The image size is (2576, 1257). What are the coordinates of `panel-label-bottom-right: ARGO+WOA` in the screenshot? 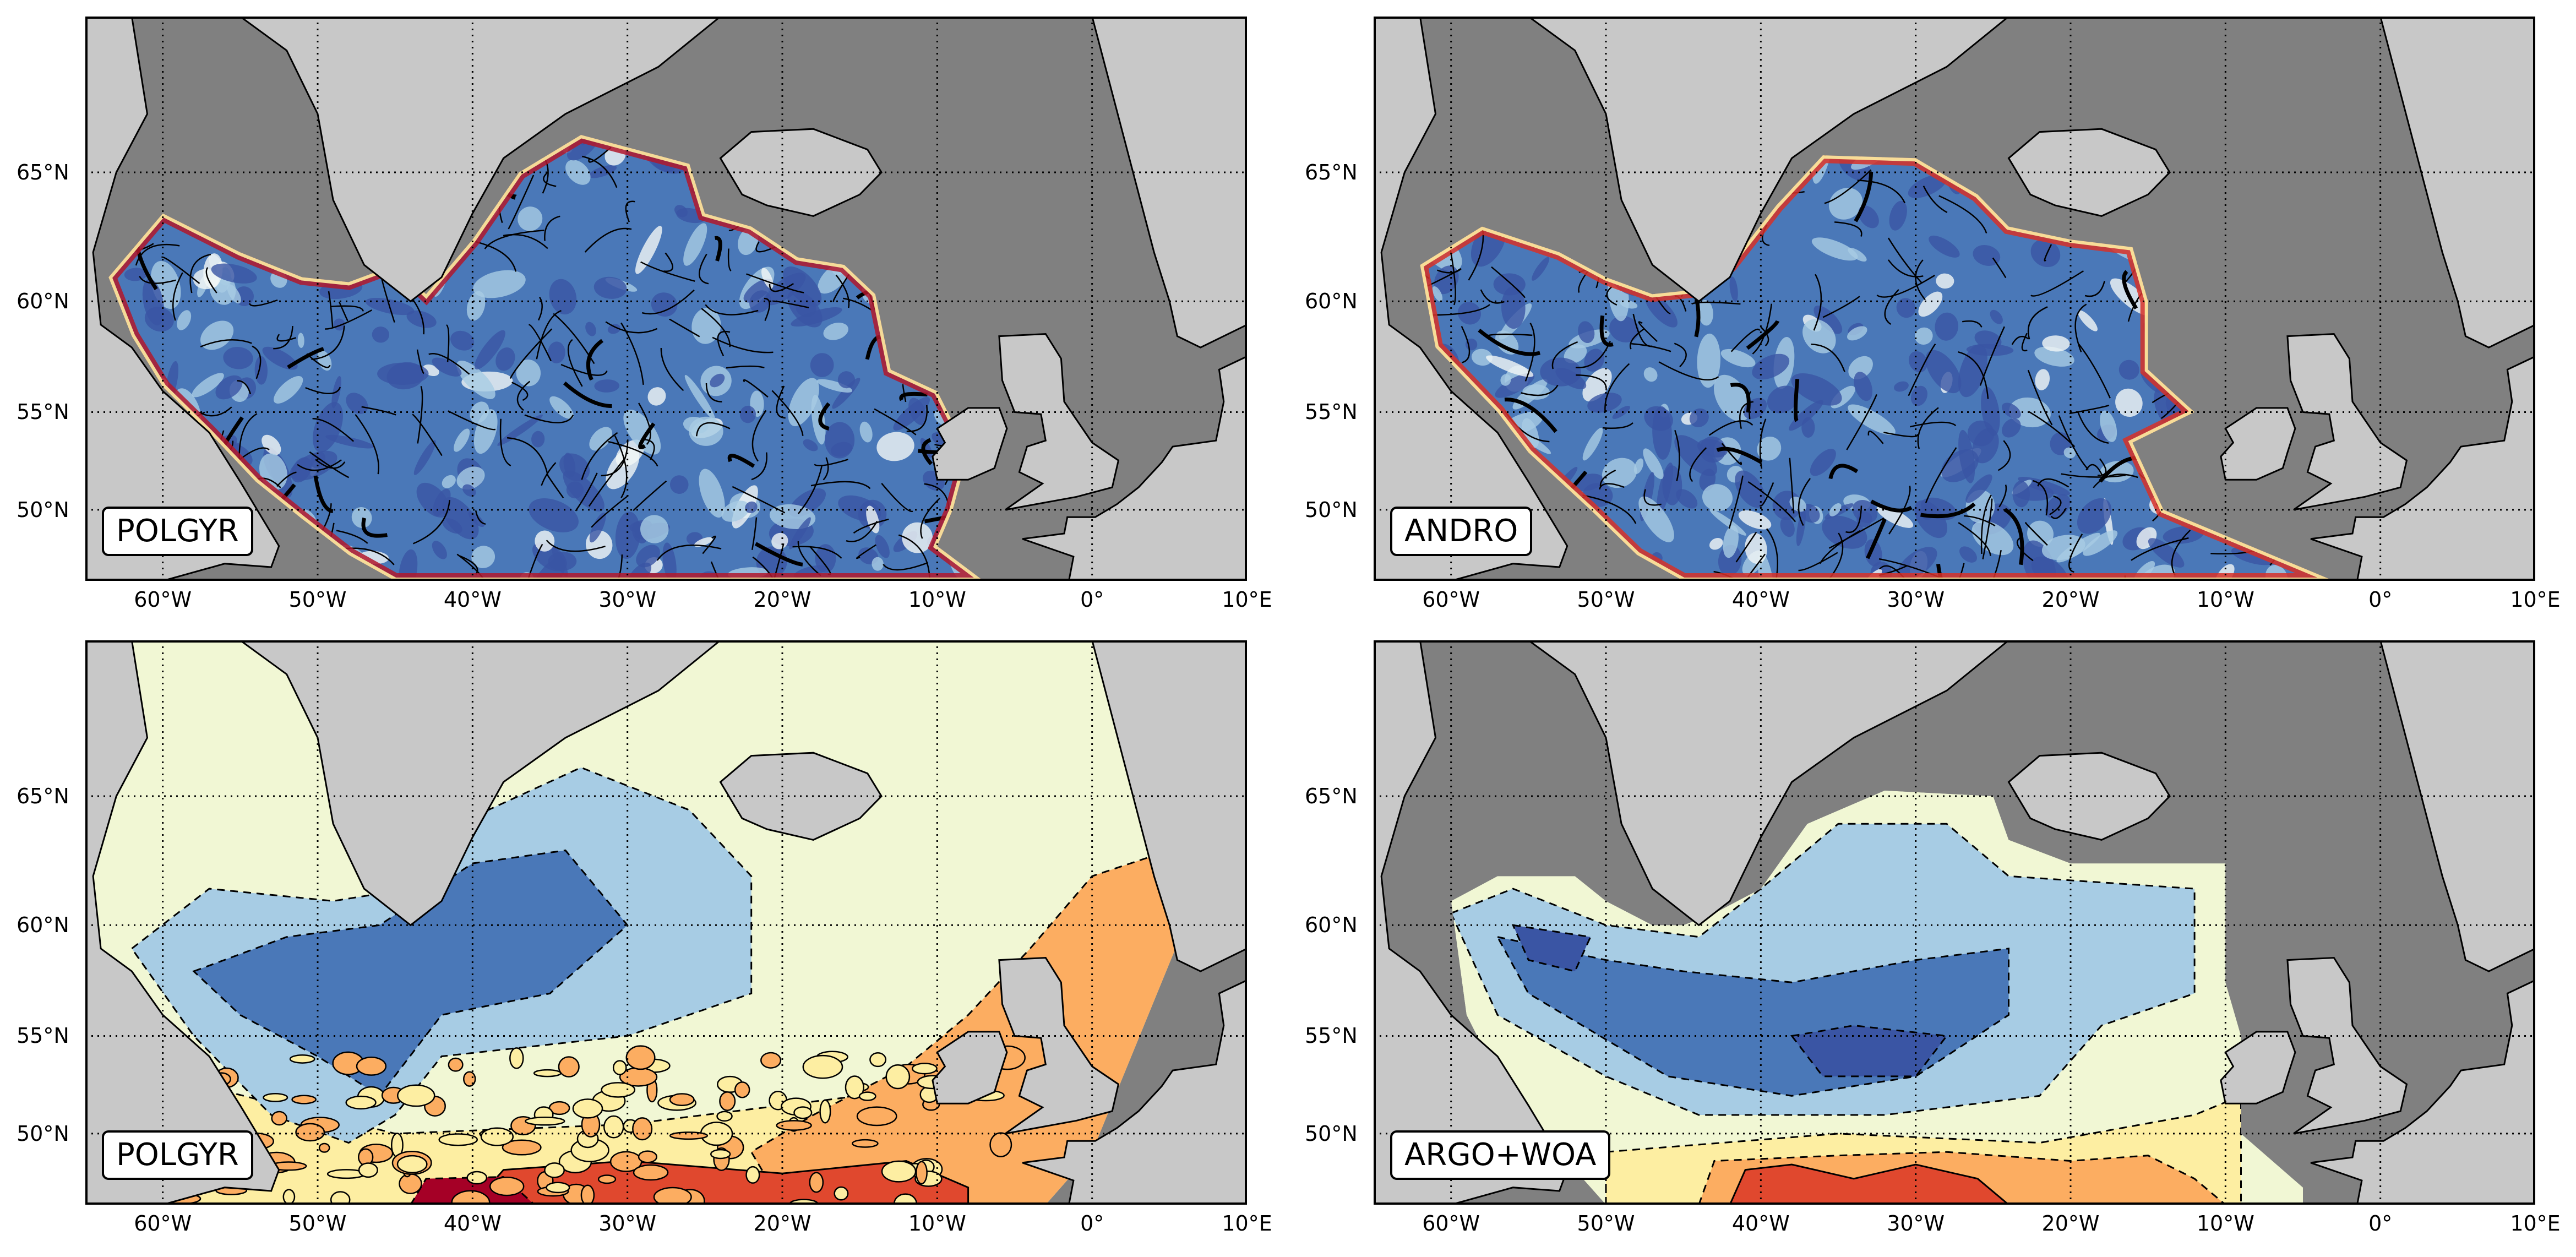 It's located at (1500, 1155).